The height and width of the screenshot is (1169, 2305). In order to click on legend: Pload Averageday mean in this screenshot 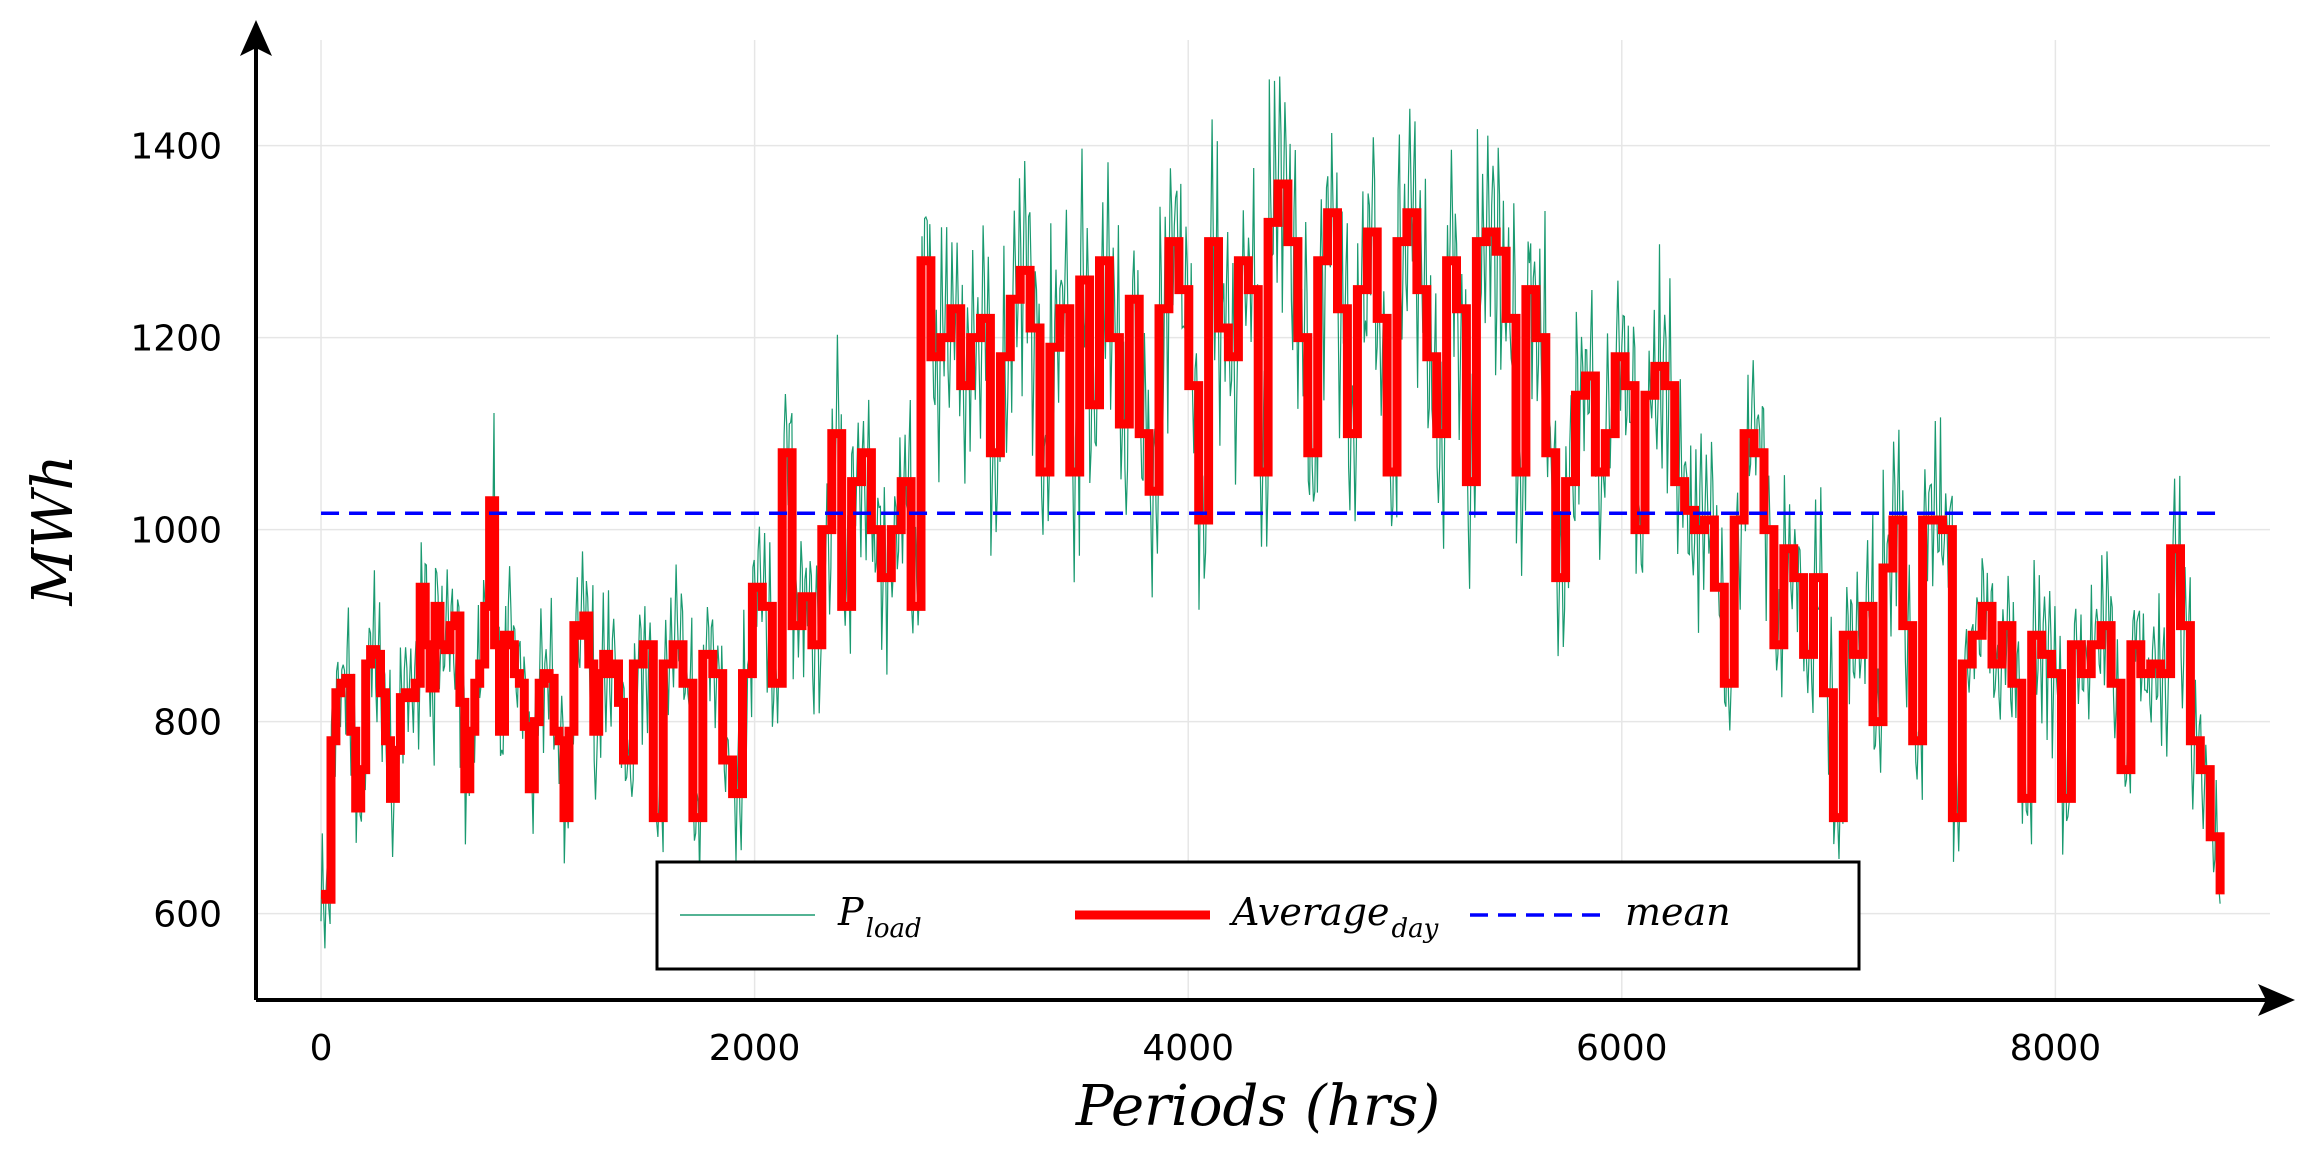, I will do `click(1258, 915)`.